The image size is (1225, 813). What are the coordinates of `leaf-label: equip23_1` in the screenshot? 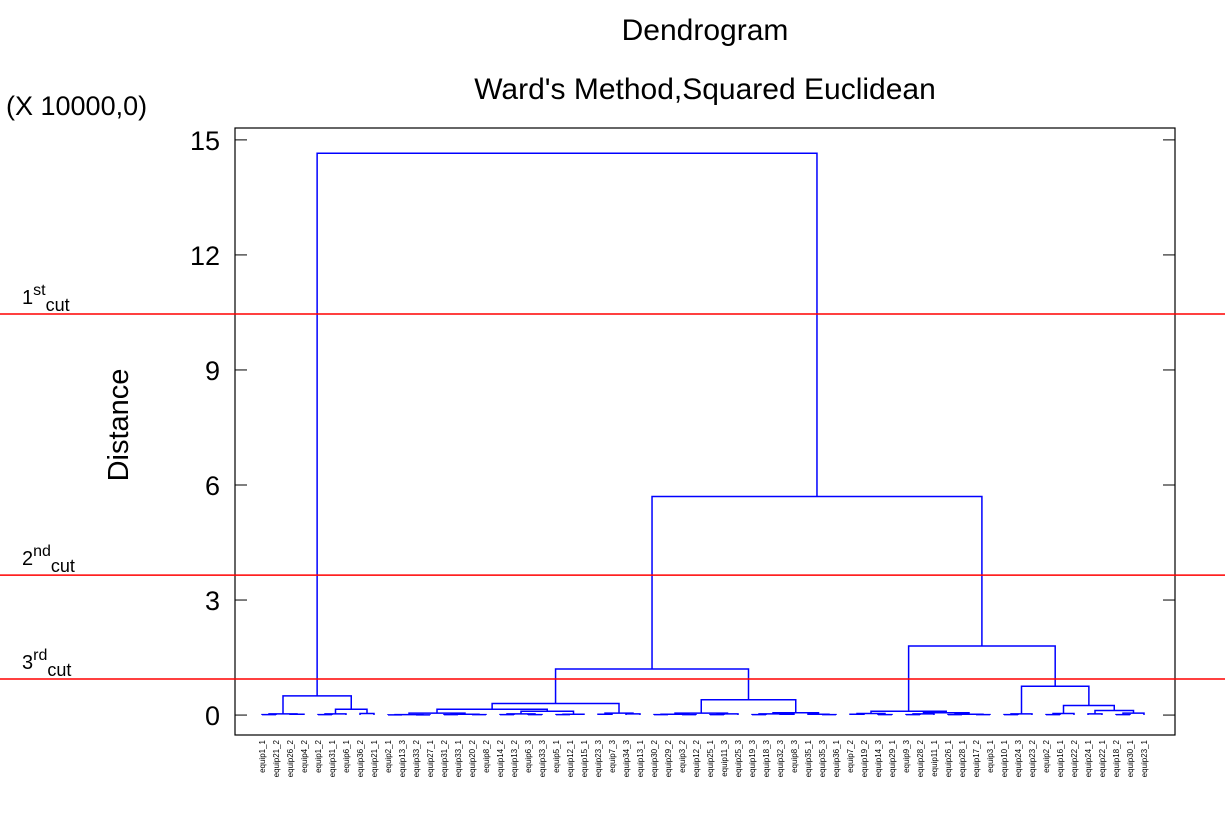 It's located at (1144, 758).